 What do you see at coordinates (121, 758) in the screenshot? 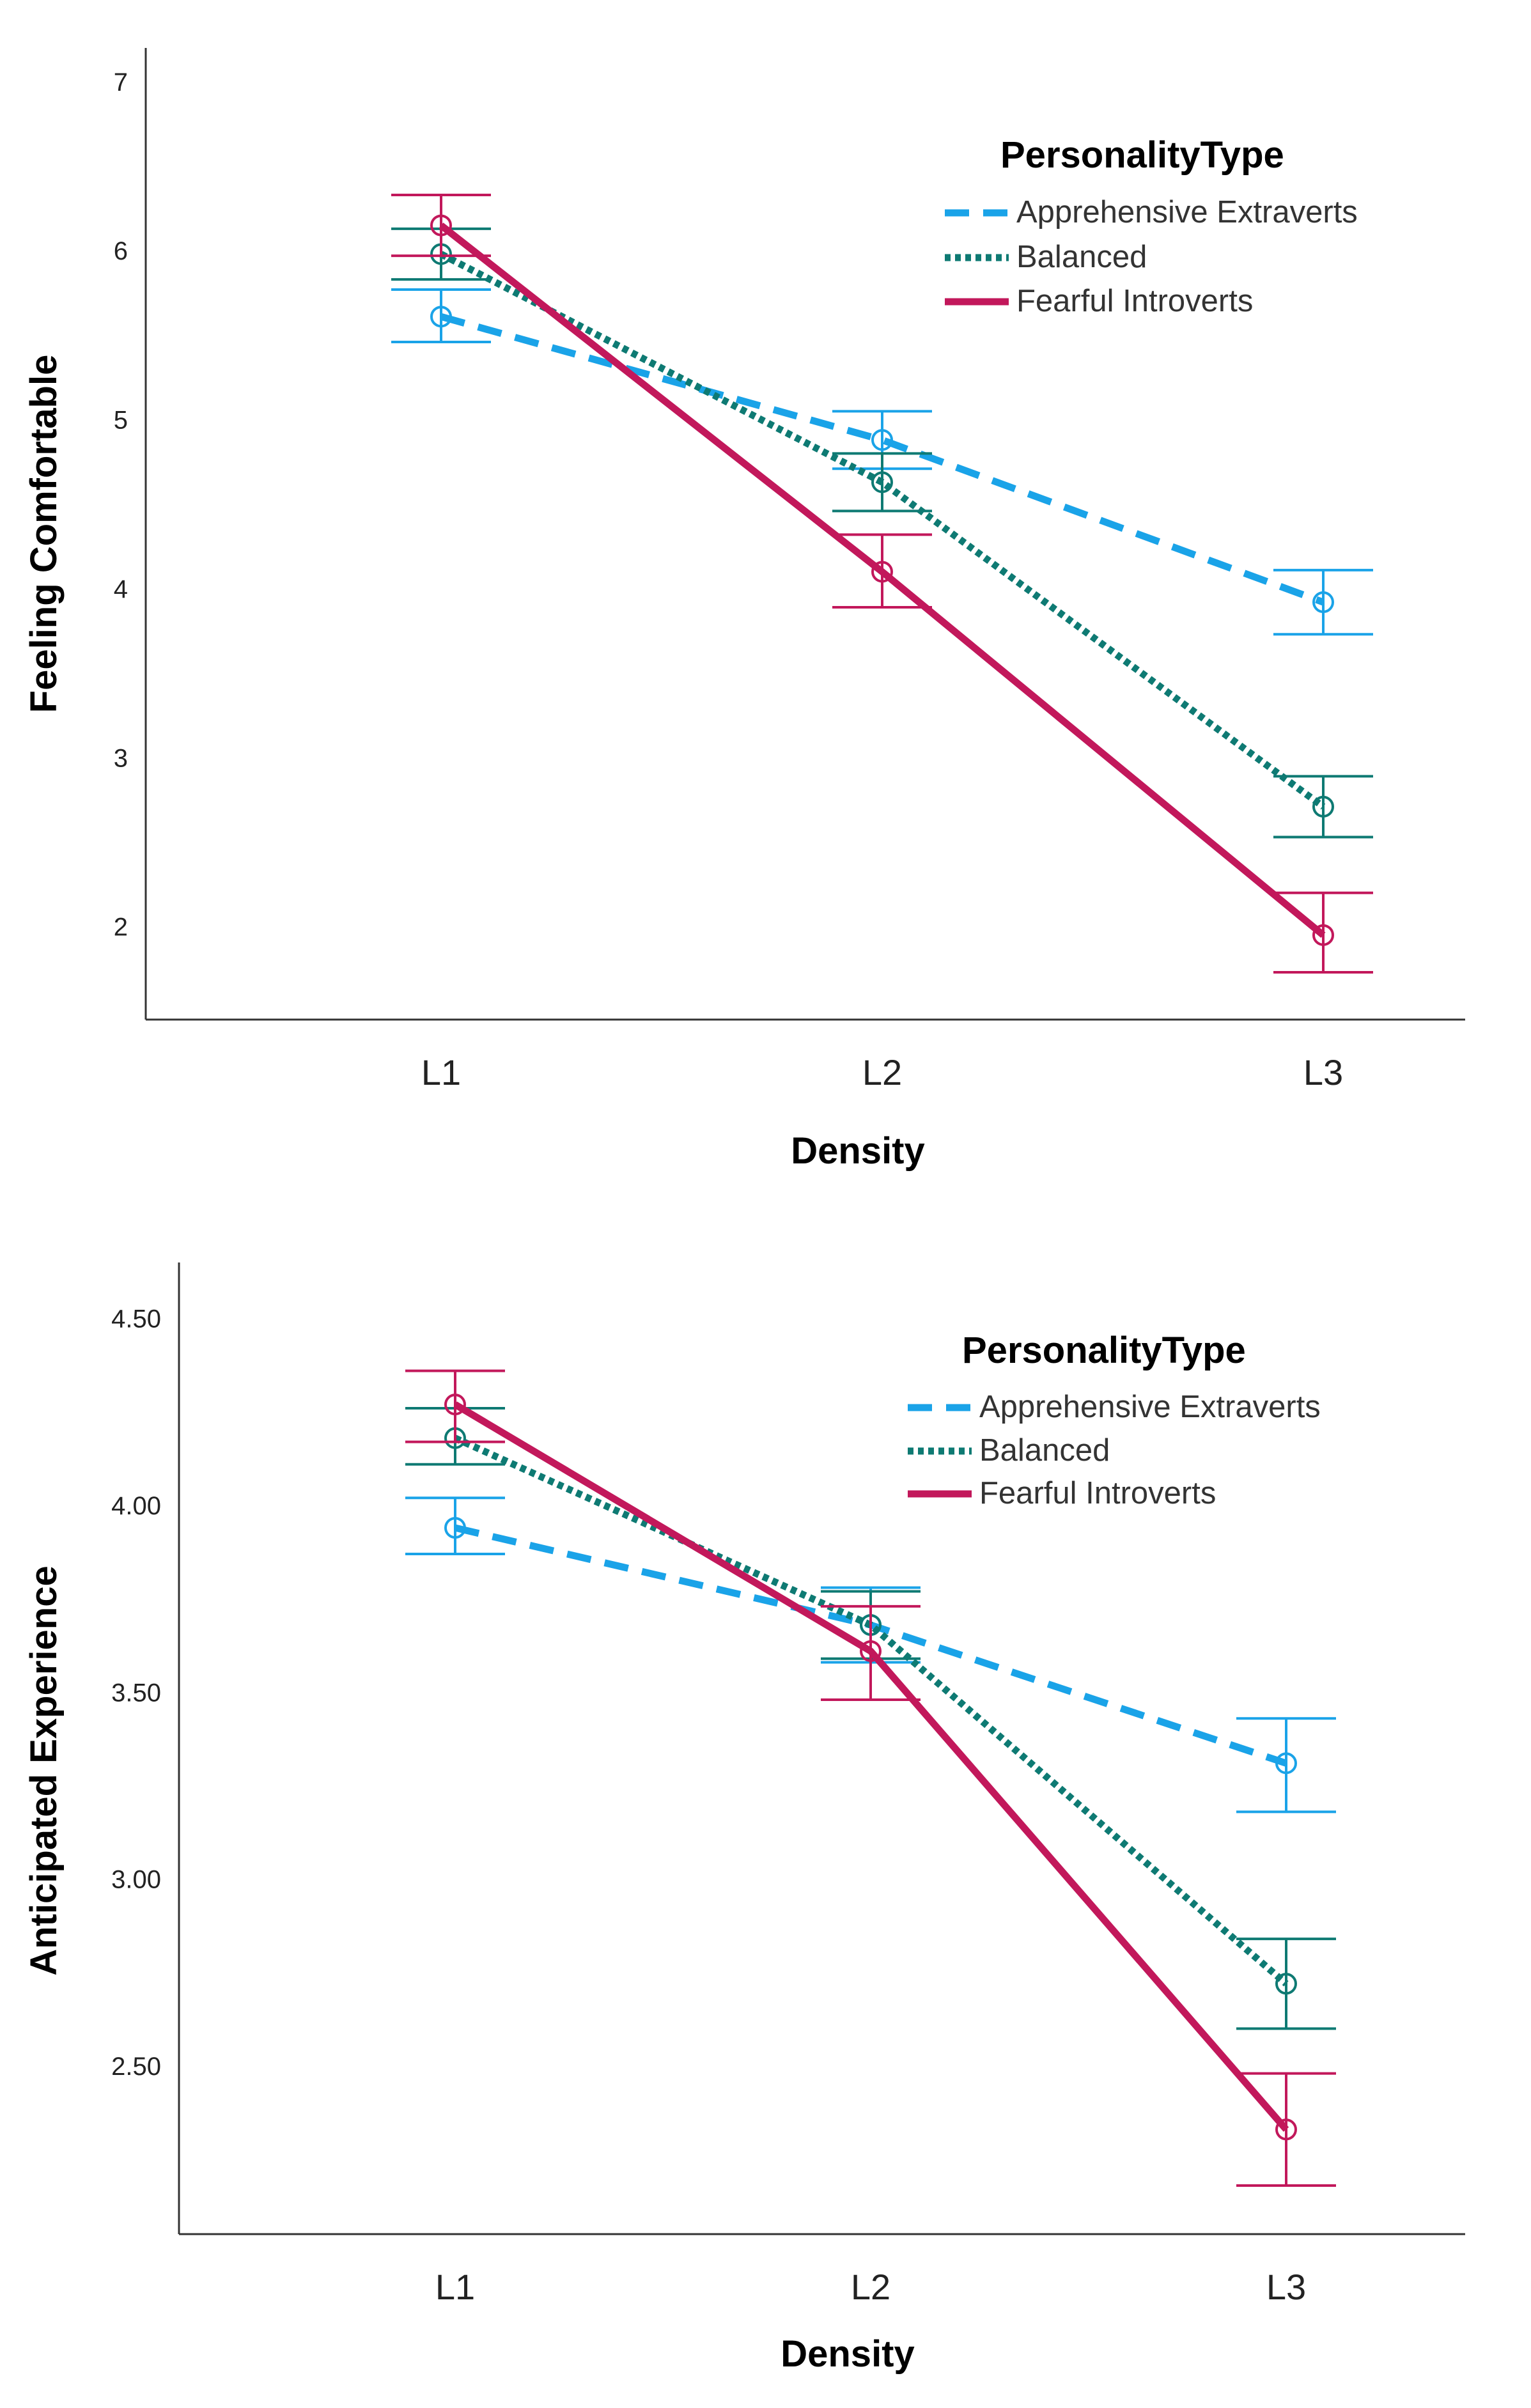
I see `y-tick-label: 3` at bounding box center [121, 758].